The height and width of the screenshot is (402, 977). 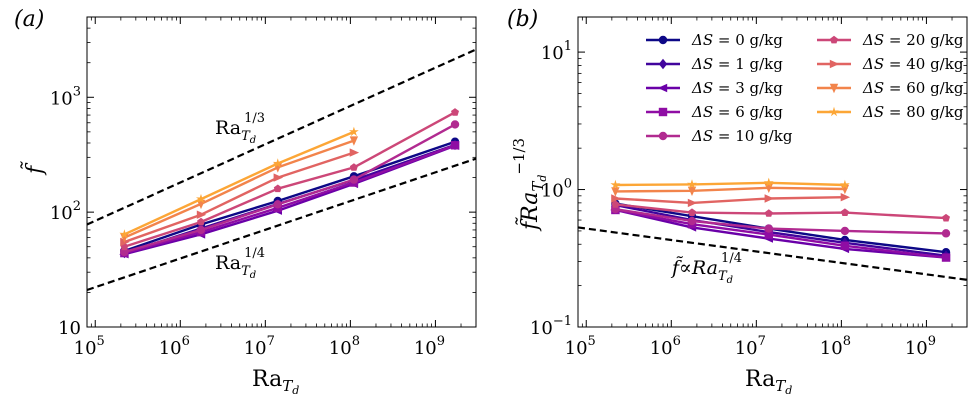 I want to click on panel-a-series, so click(x=289, y=183).